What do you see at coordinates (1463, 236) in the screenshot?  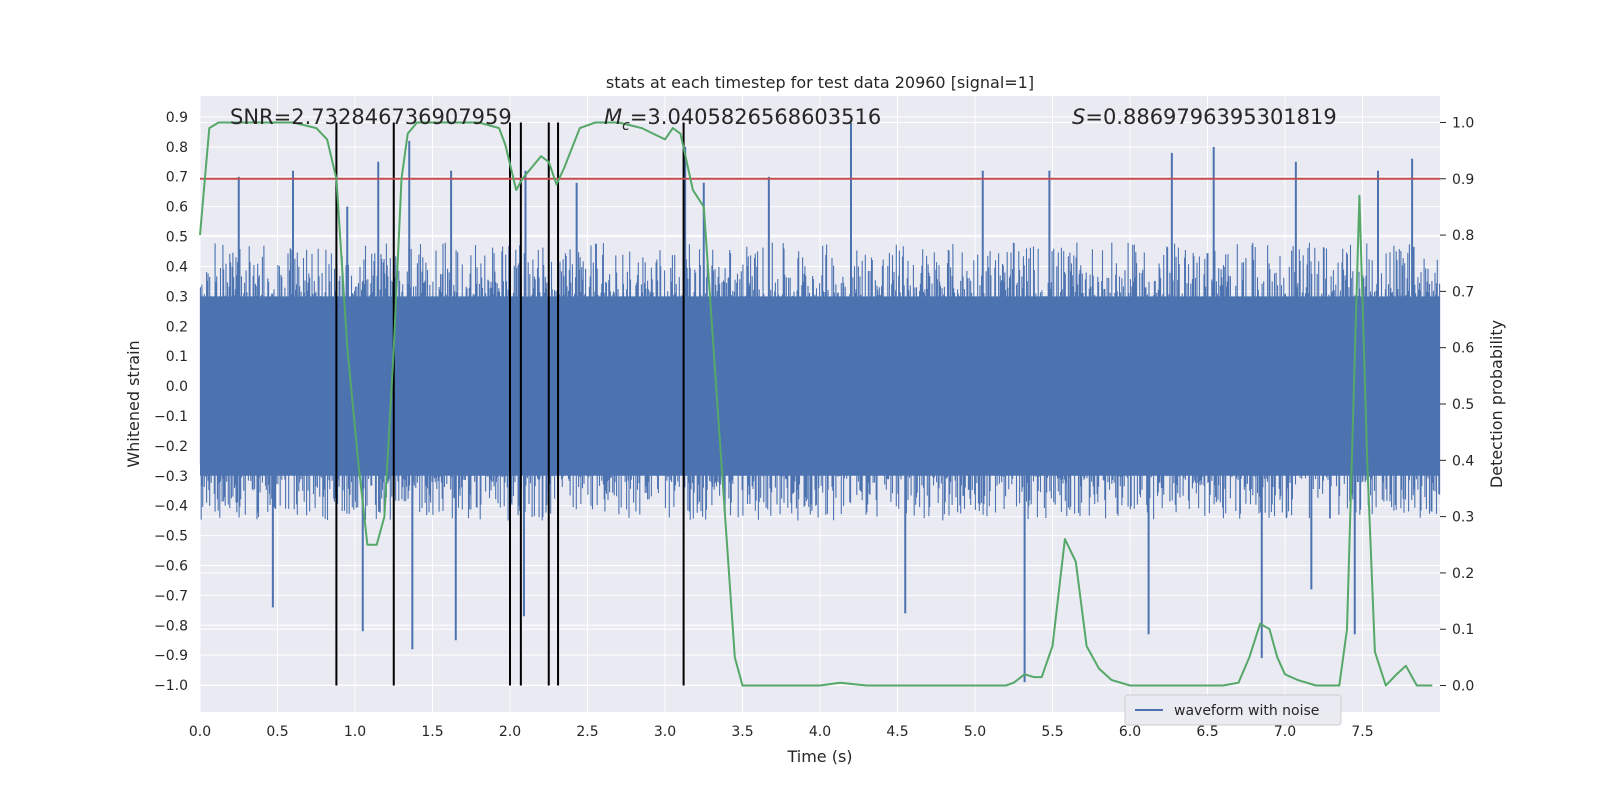 I see `y2-tick-label: 0.8` at bounding box center [1463, 236].